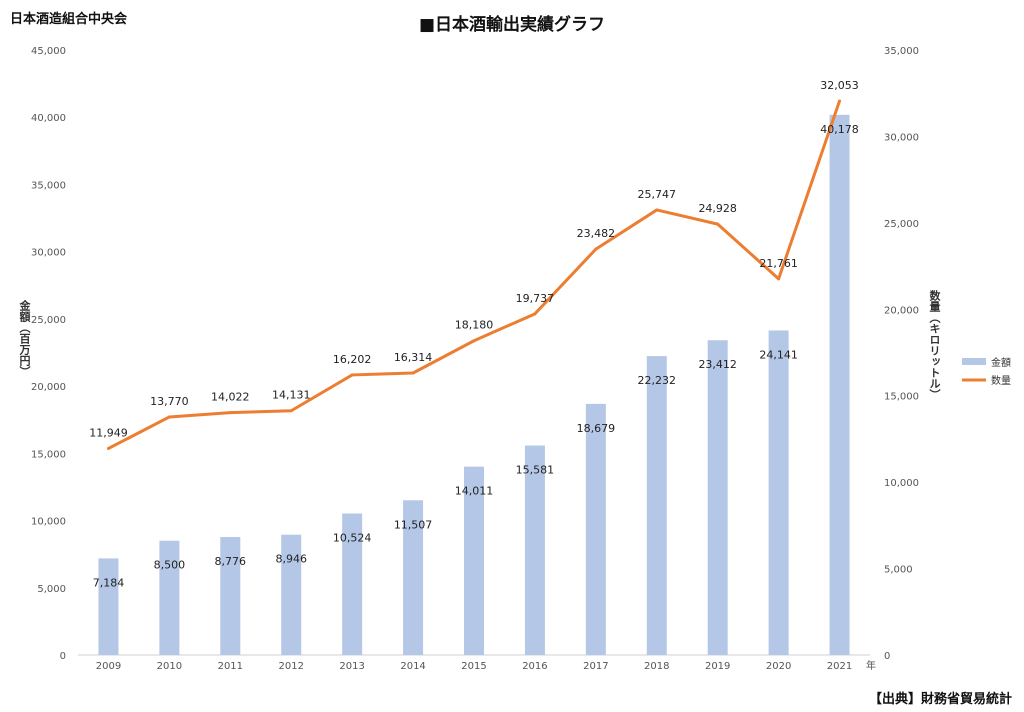 The width and height of the screenshot is (1024, 712). What do you see at coordinates (839, 85) in the screenshot?
I see `line-data-label: 32,053` at bounding box center [839, 85].